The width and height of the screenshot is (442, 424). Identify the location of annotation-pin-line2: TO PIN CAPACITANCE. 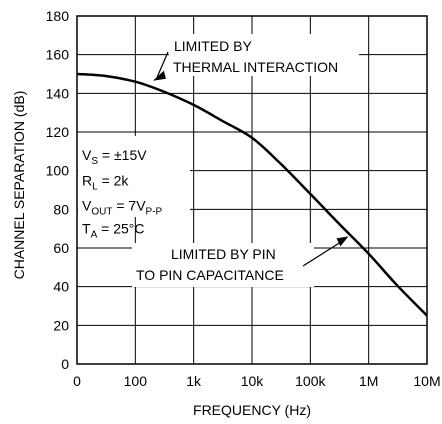
(210, 275).